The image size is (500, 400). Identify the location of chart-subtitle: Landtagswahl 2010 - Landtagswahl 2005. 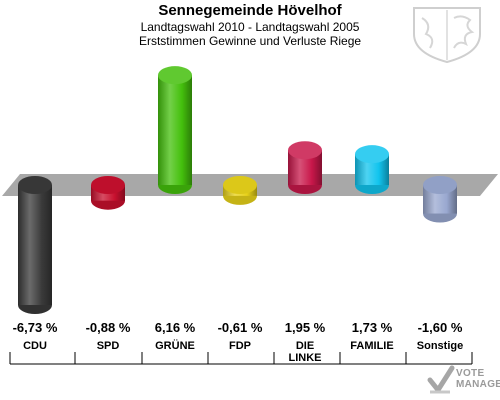
(250, 27).